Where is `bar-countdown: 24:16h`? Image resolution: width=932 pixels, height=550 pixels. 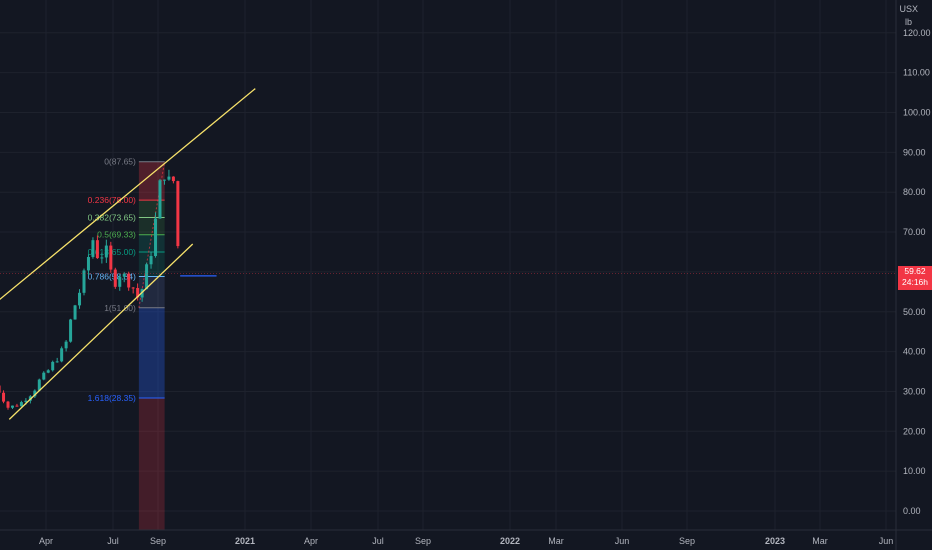
bar-countdown: 24:16h is located at coordinates (915, 282).